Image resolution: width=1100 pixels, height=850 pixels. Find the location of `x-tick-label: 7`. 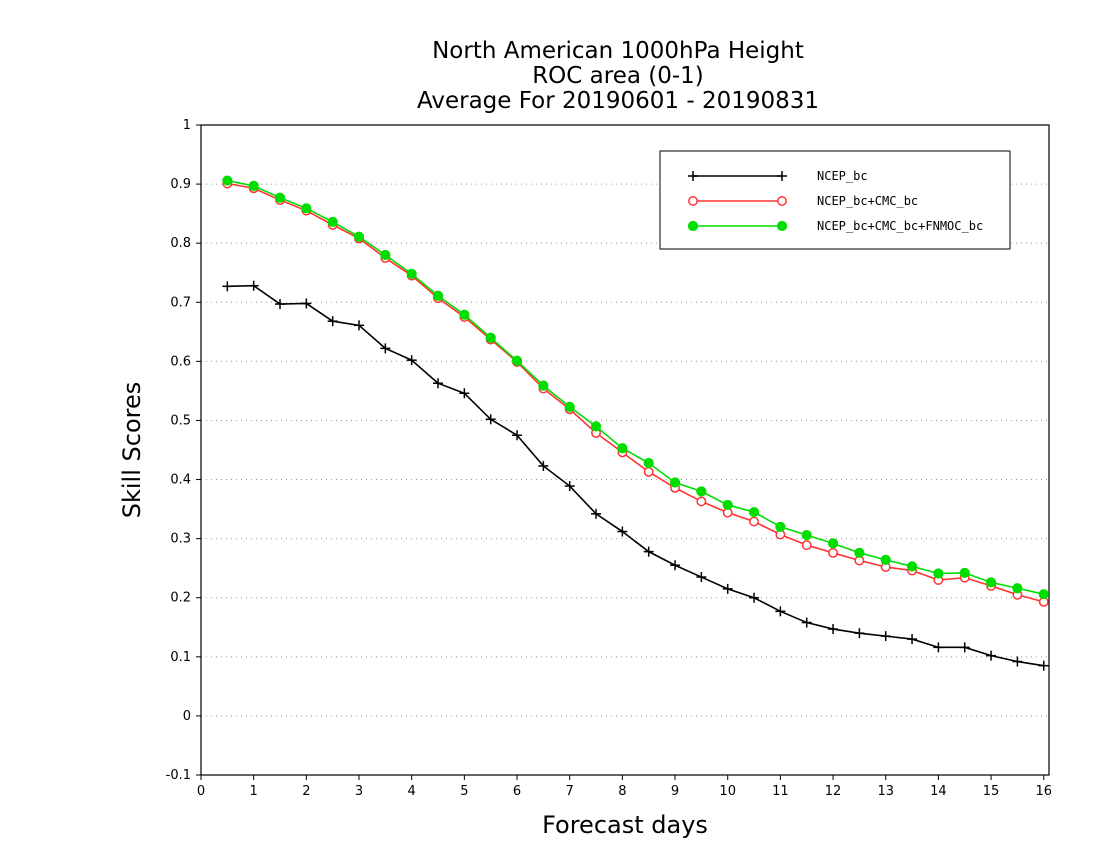

x-tick-label: 7 is located at coordinates (570, 791).